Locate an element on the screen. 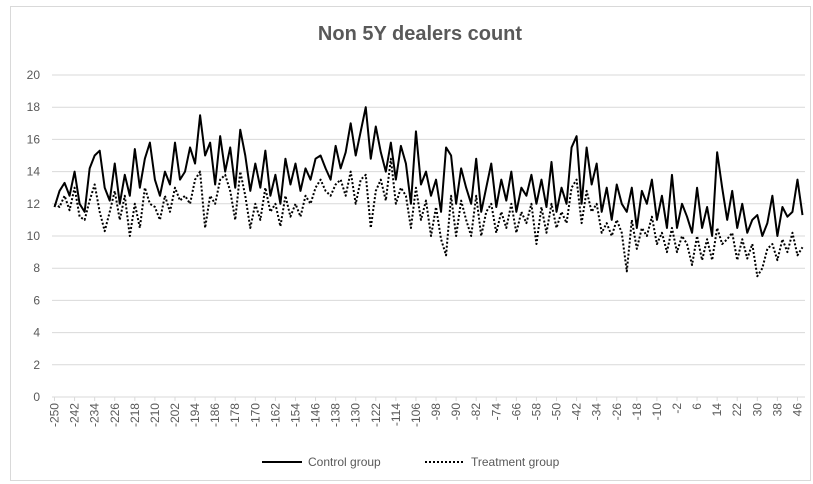 Image resolution: width=813 pixels, height=484 pixels. x-tick-label: -242 is located at coordinates (75, 415).